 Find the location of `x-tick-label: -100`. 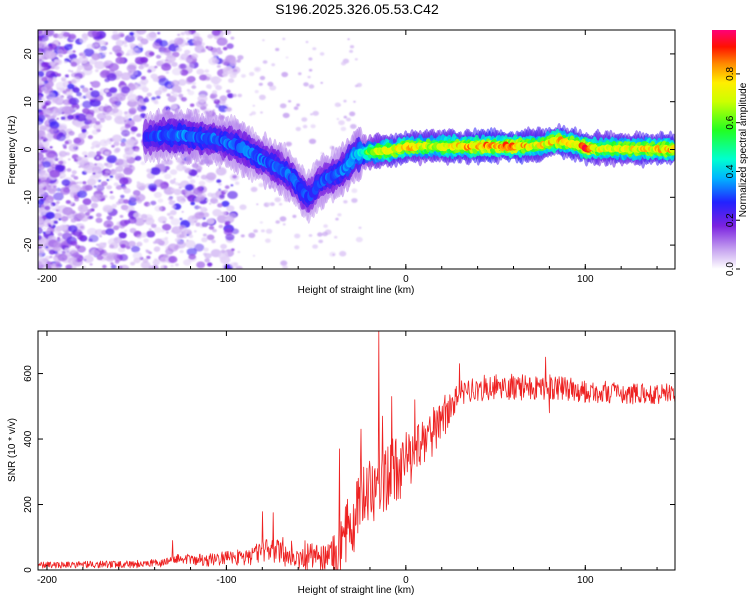

x-tick-label: -100 is located at coordinates (226, 279).